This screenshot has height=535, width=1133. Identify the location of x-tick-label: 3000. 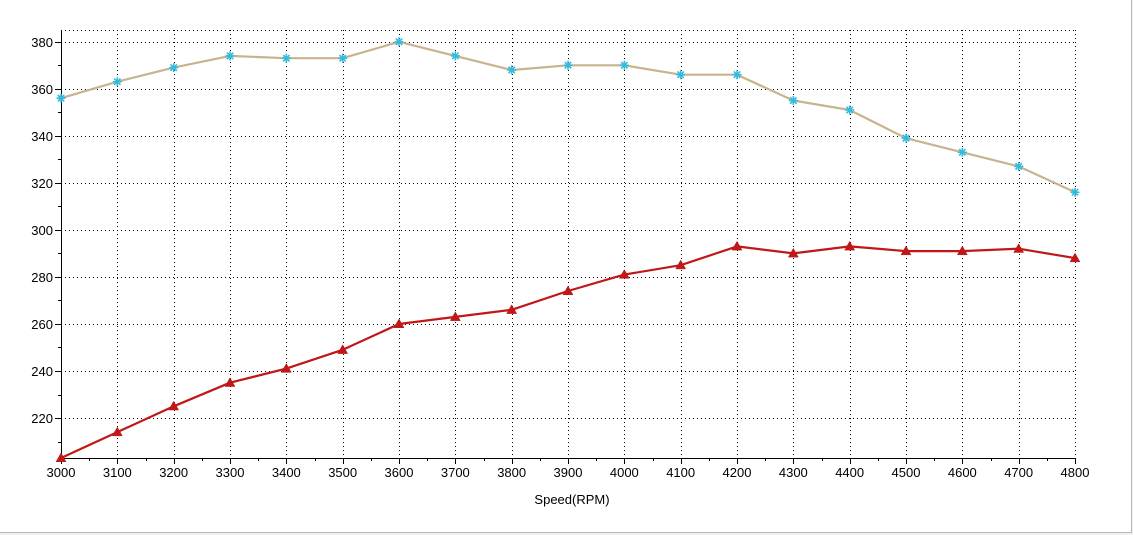
(61, 472).